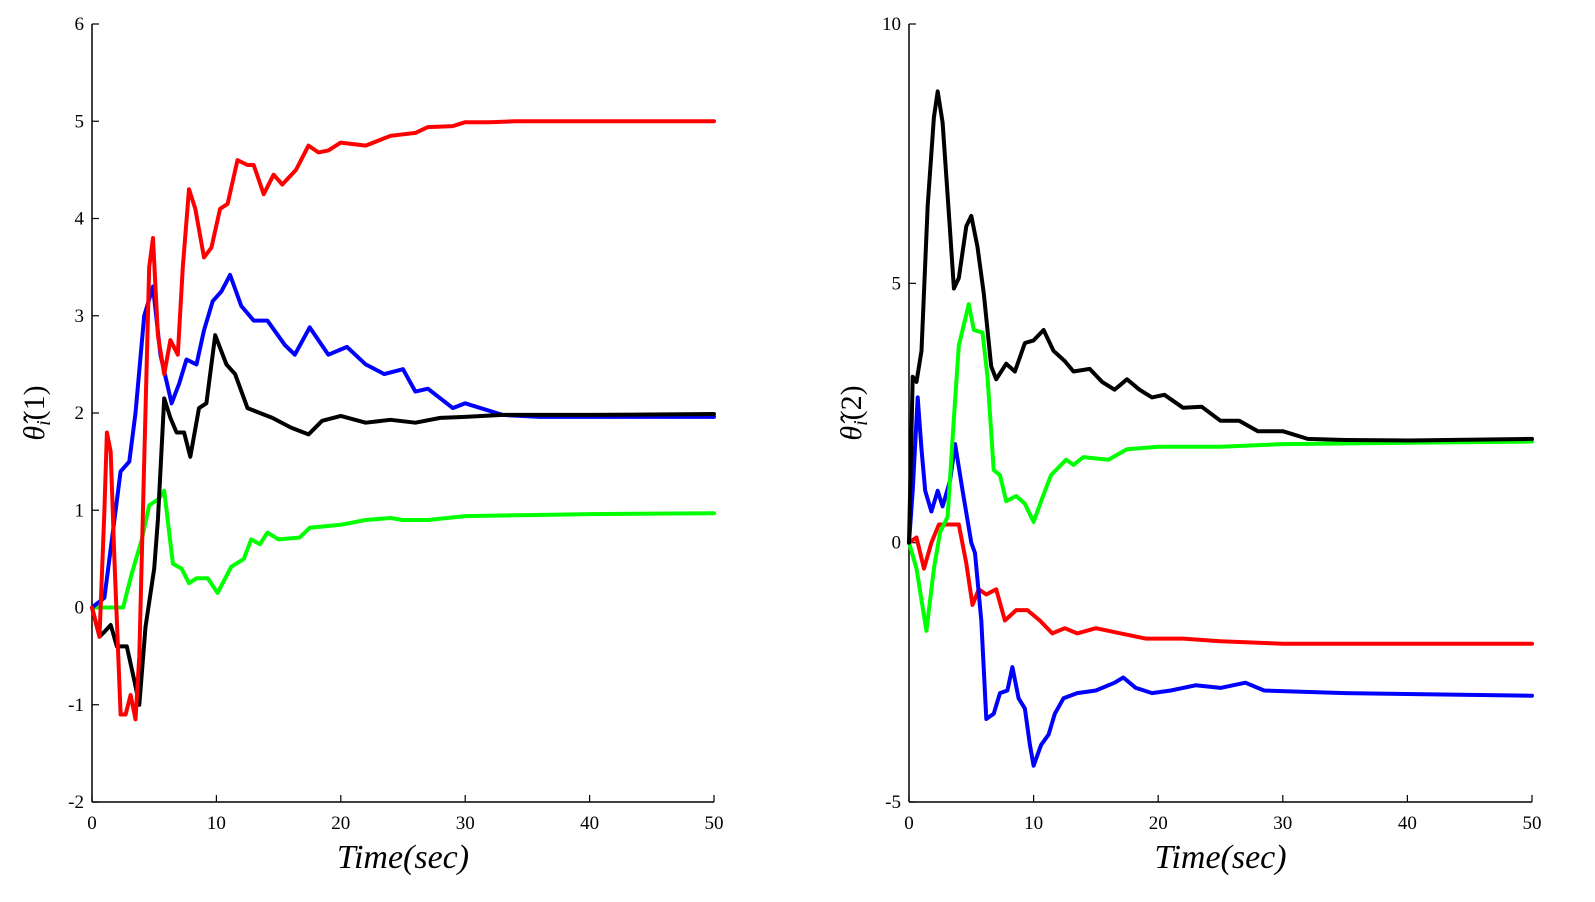  Describe the element at coordinates (891, 24) in the screenshot. I see `y-tick-label: 10` at that location.